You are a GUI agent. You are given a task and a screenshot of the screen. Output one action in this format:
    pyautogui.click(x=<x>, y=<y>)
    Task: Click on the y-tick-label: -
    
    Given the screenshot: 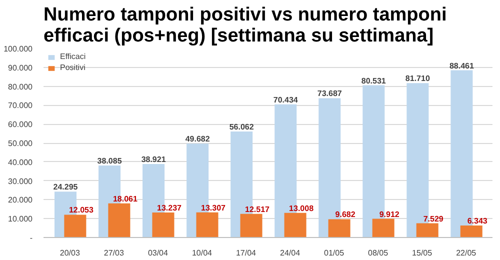 What is the action you would take?
    pyautogui.click(x=31, y=238)
    